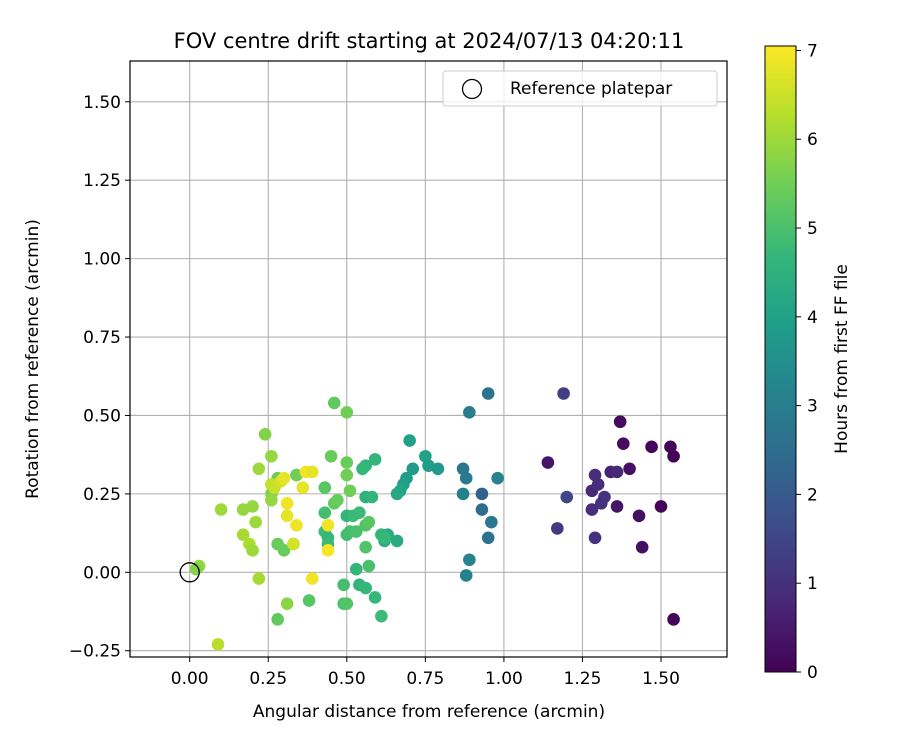 The width and height of the screenshot is (900, 750). I want to click on x-tick-label: 0.25, so click(268, 679).